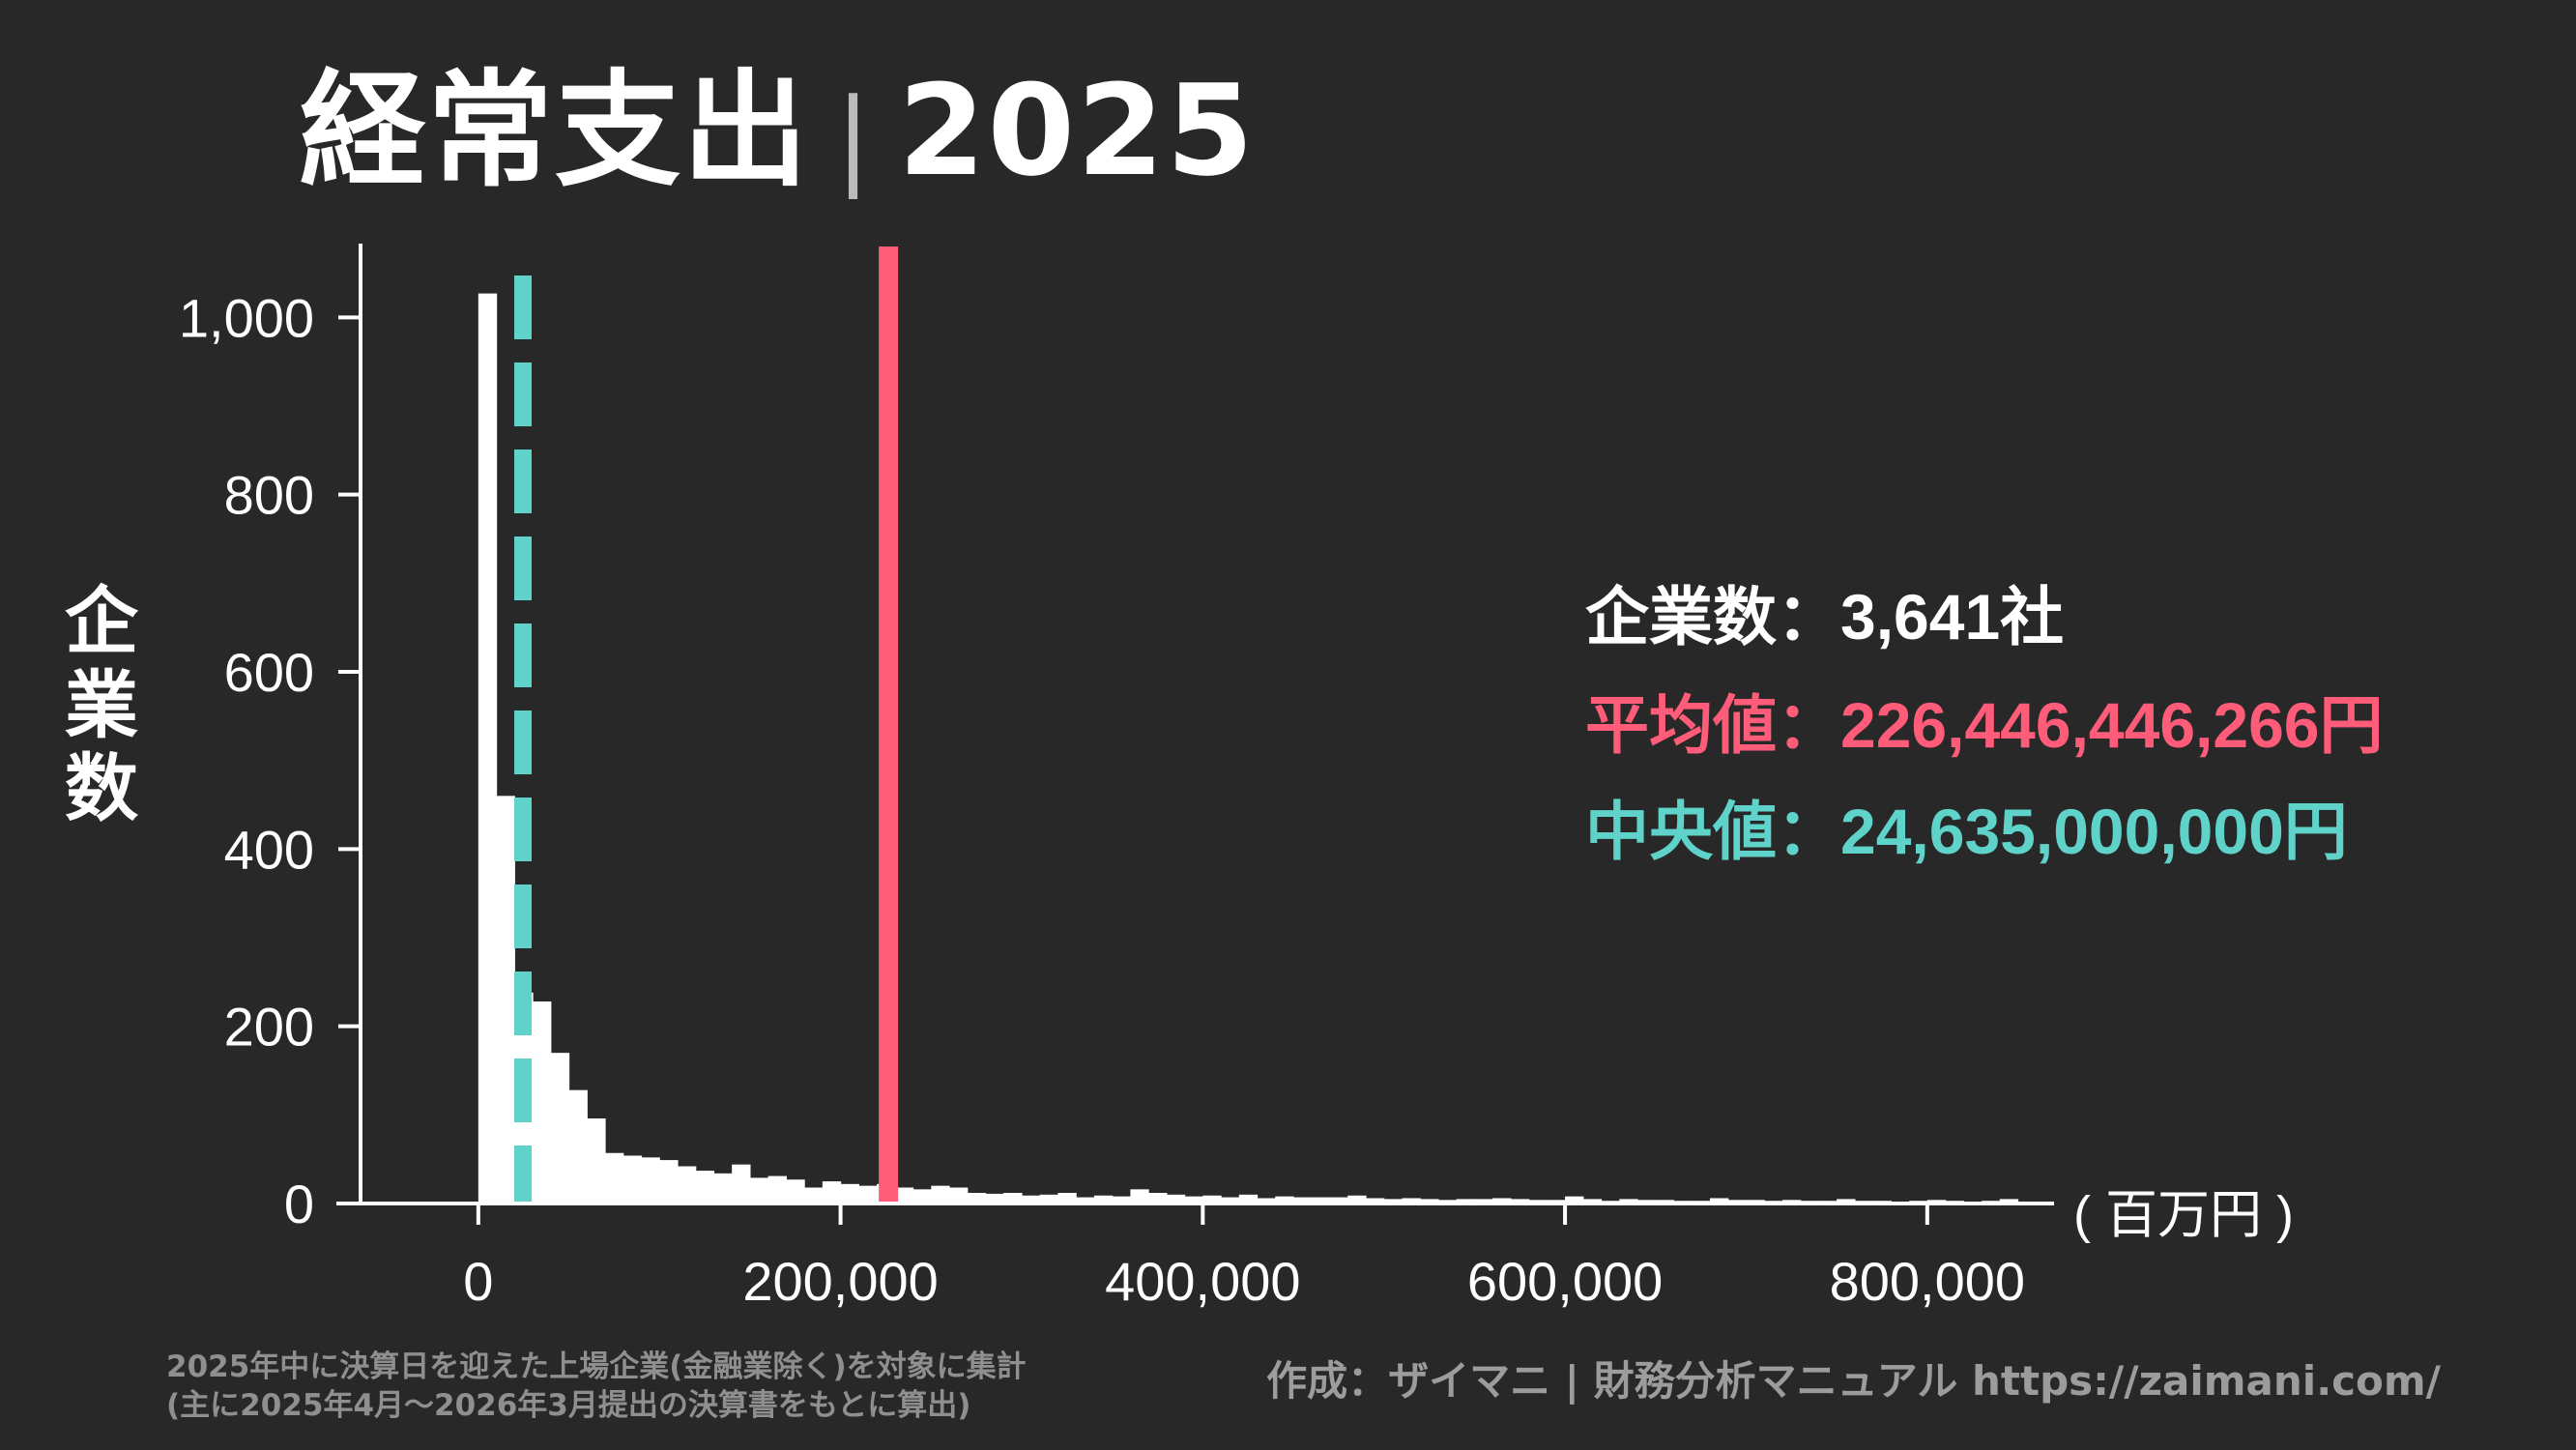  Describe the element at coordinates (1565, 1282) in the screenshot. I see `x-tick-label: 600,000` at that location.